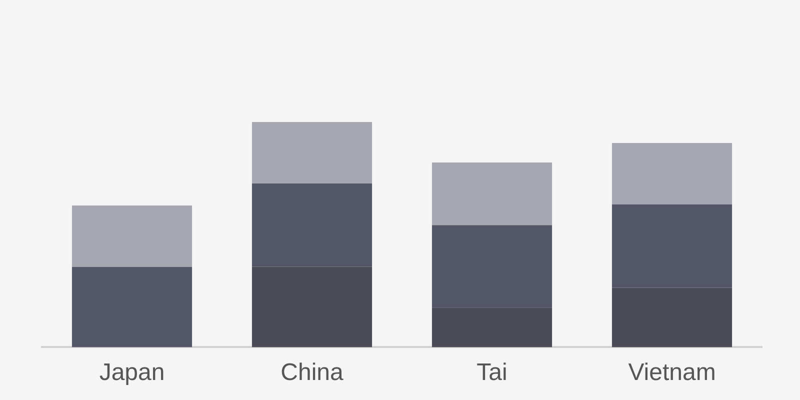  I want to click on x-tick-label: China, so click(312, 372).